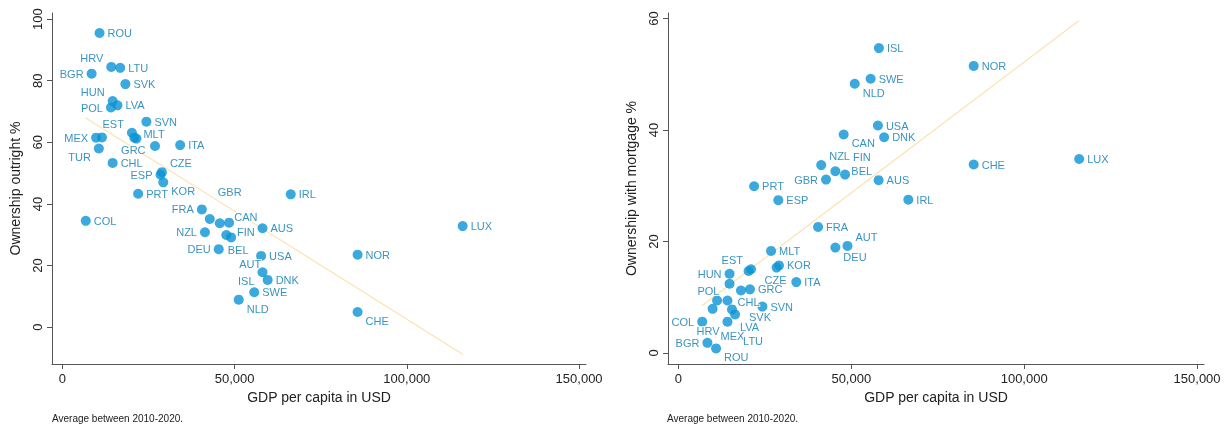 The width and height of the screenshot is (1230, 429). Describe the element at coordinates (79, 157) in the screenshot. I see `data-label: TUR` at that location.